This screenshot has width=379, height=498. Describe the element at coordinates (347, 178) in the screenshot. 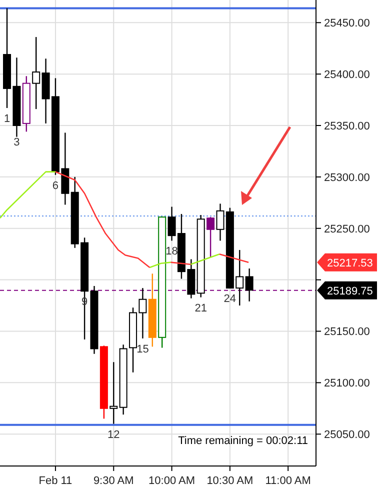

I see `y-tick-label: 25300.00` at that location.